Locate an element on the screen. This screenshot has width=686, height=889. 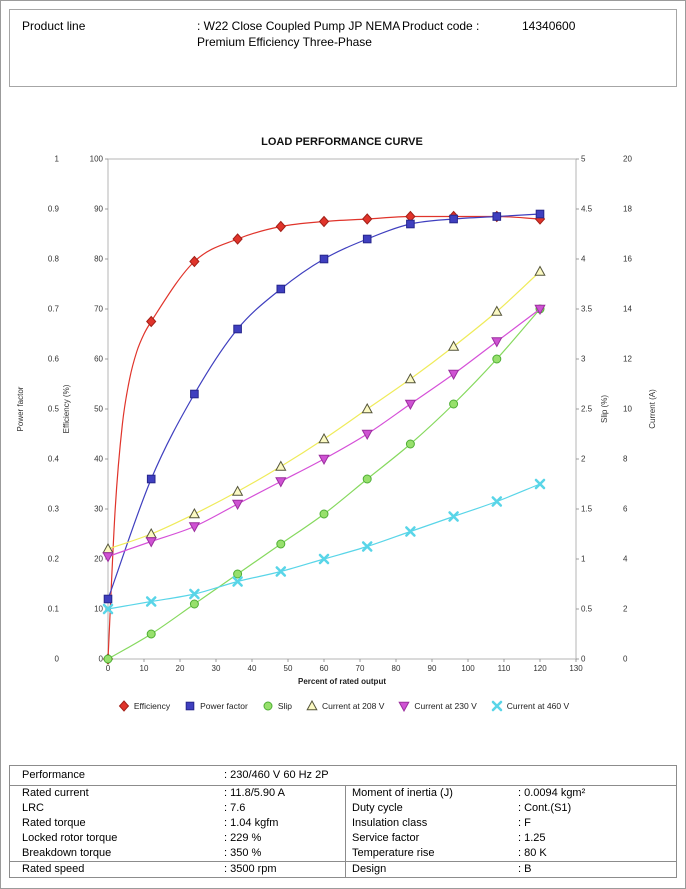
current-tick: 20 is located at coordinates (627, 159).